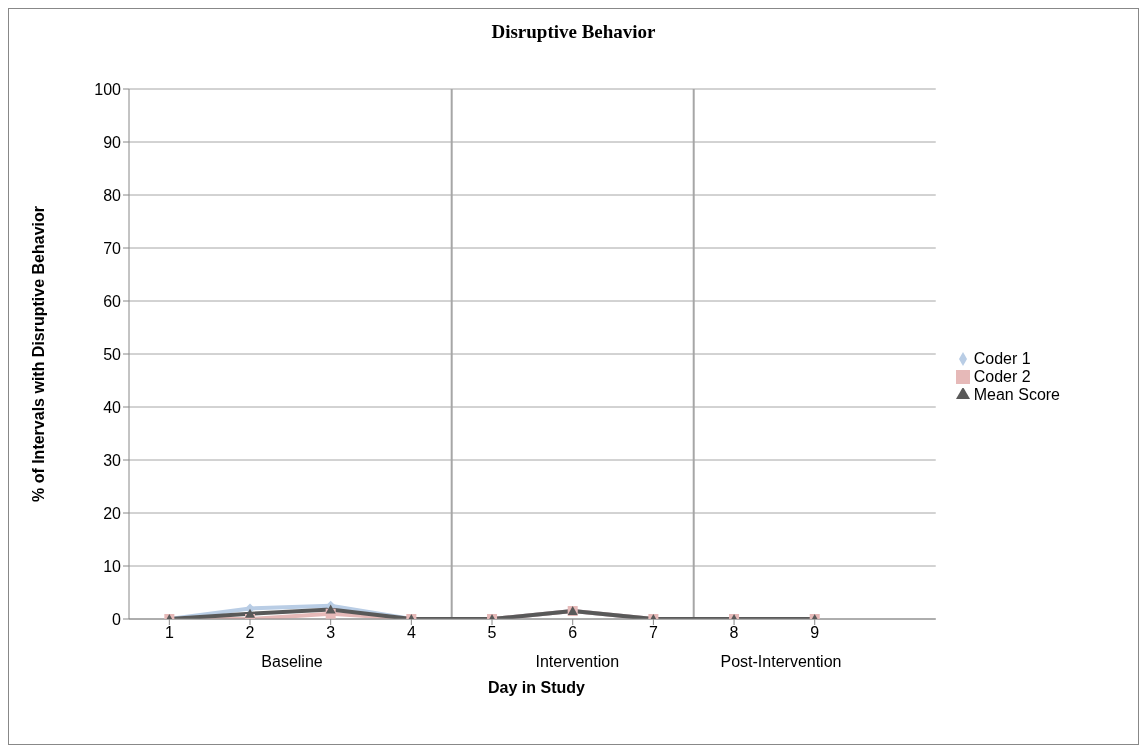 This screenshot has width=1145, height=751. Describe the element at coordinates (734, 633) in the screenshot. I see `x-tick-label: 8` at that location.